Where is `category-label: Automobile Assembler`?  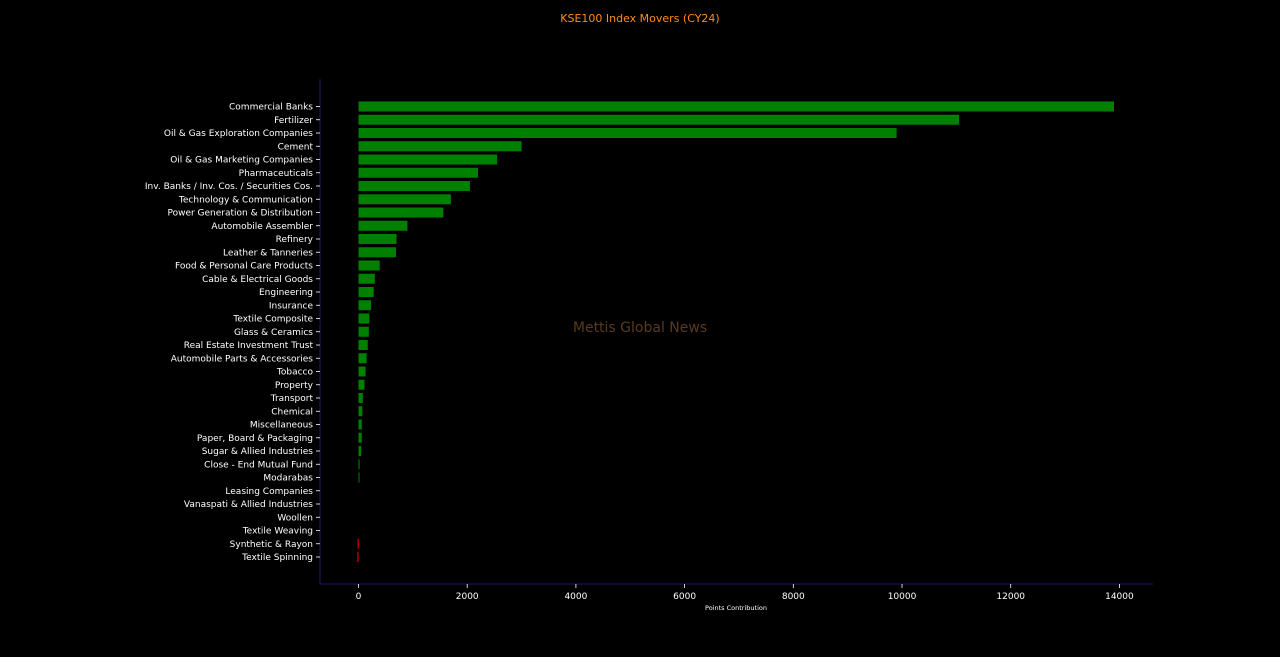
category-label: Automobile Assembler is located at coordinates (262, 227).